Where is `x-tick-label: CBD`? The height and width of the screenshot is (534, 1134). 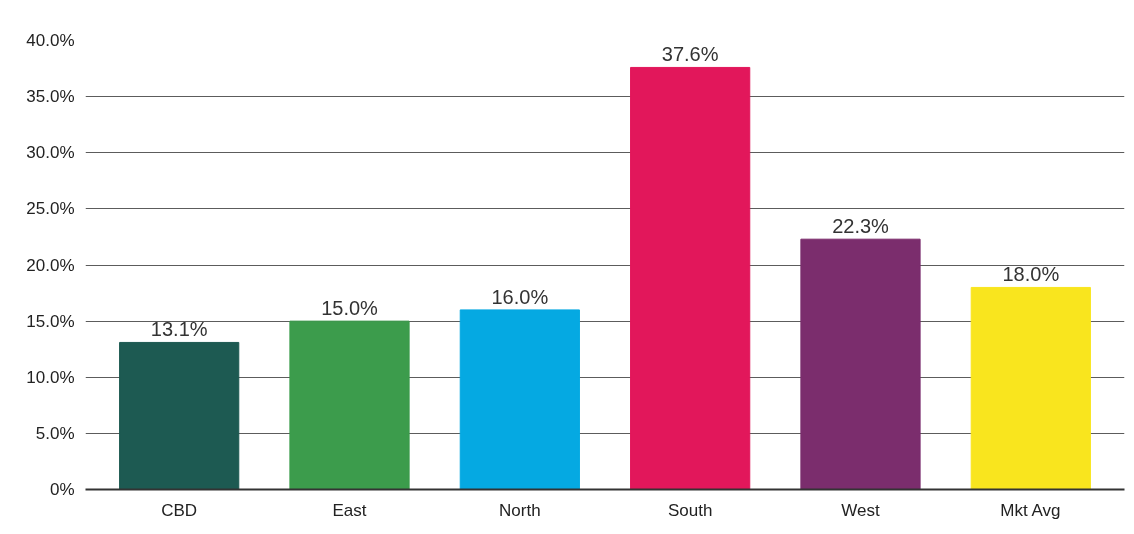
x-tick-label: CBD is located at coordinates (179, 510).